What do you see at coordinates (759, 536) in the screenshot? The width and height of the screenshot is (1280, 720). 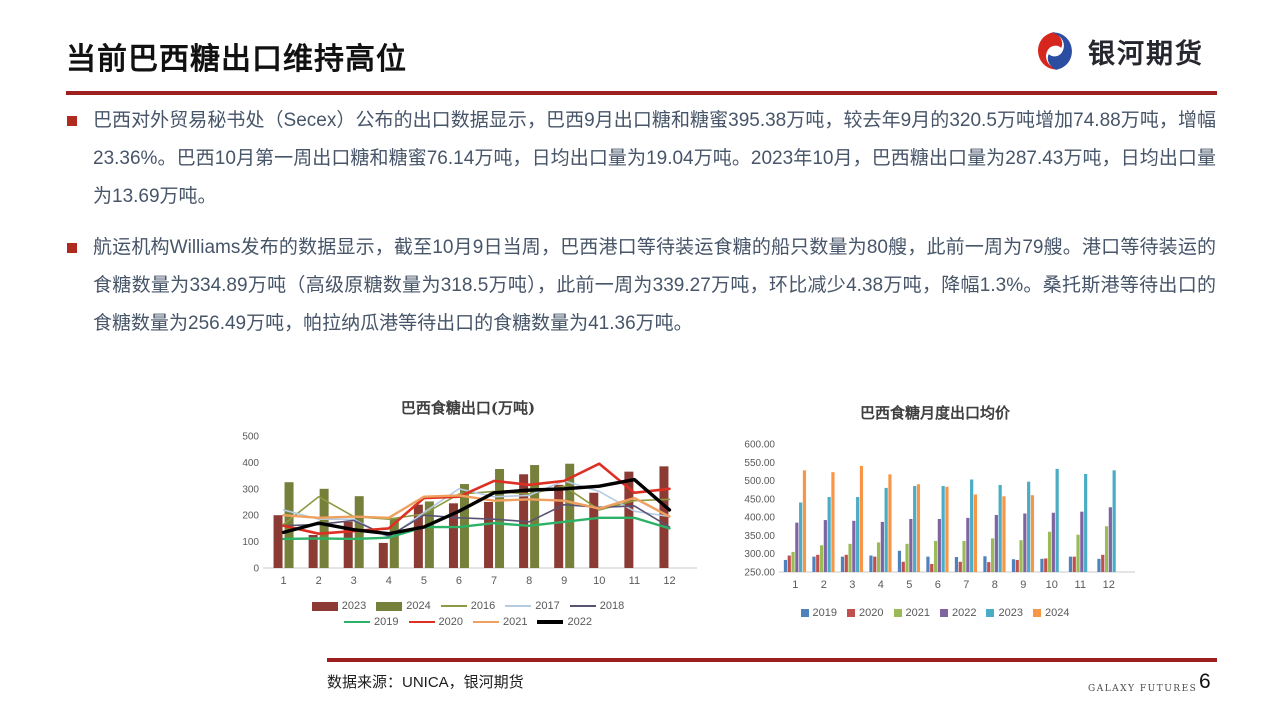 I see `svg-text: 350.00` at bounding box center [759, 536].